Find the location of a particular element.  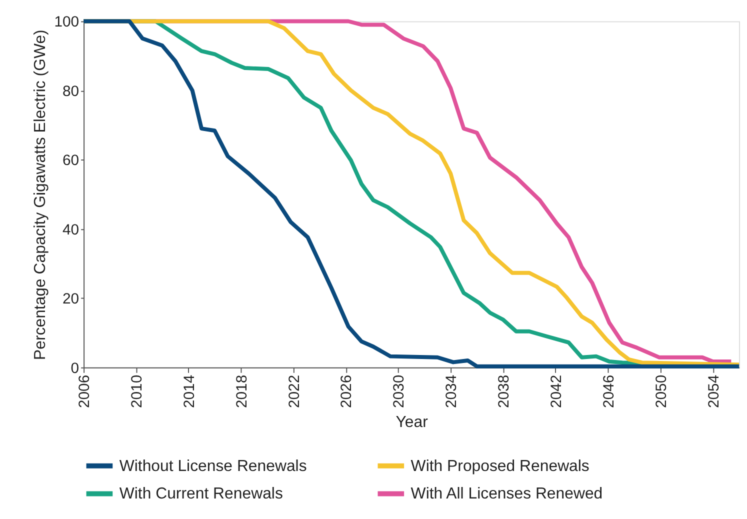

x-tick-label: 2046 is located at coordinates (609, 391).